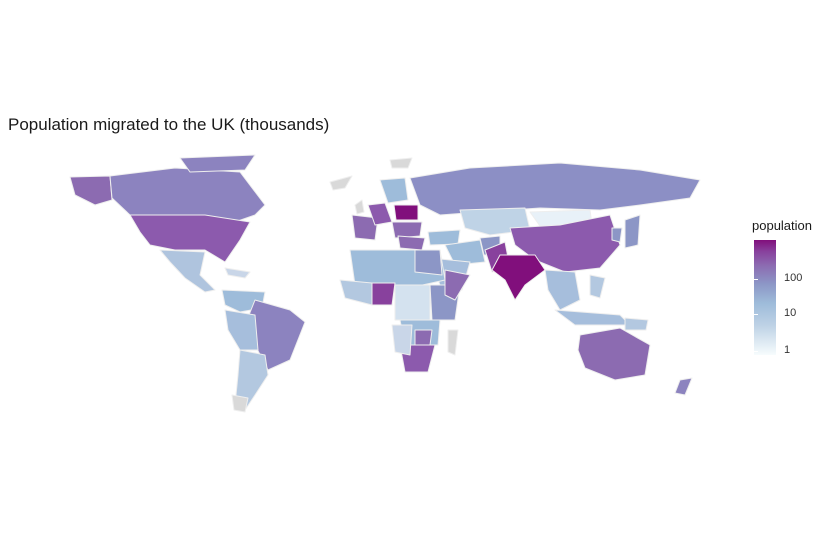  I want to click on mexico, so click(187, 271).